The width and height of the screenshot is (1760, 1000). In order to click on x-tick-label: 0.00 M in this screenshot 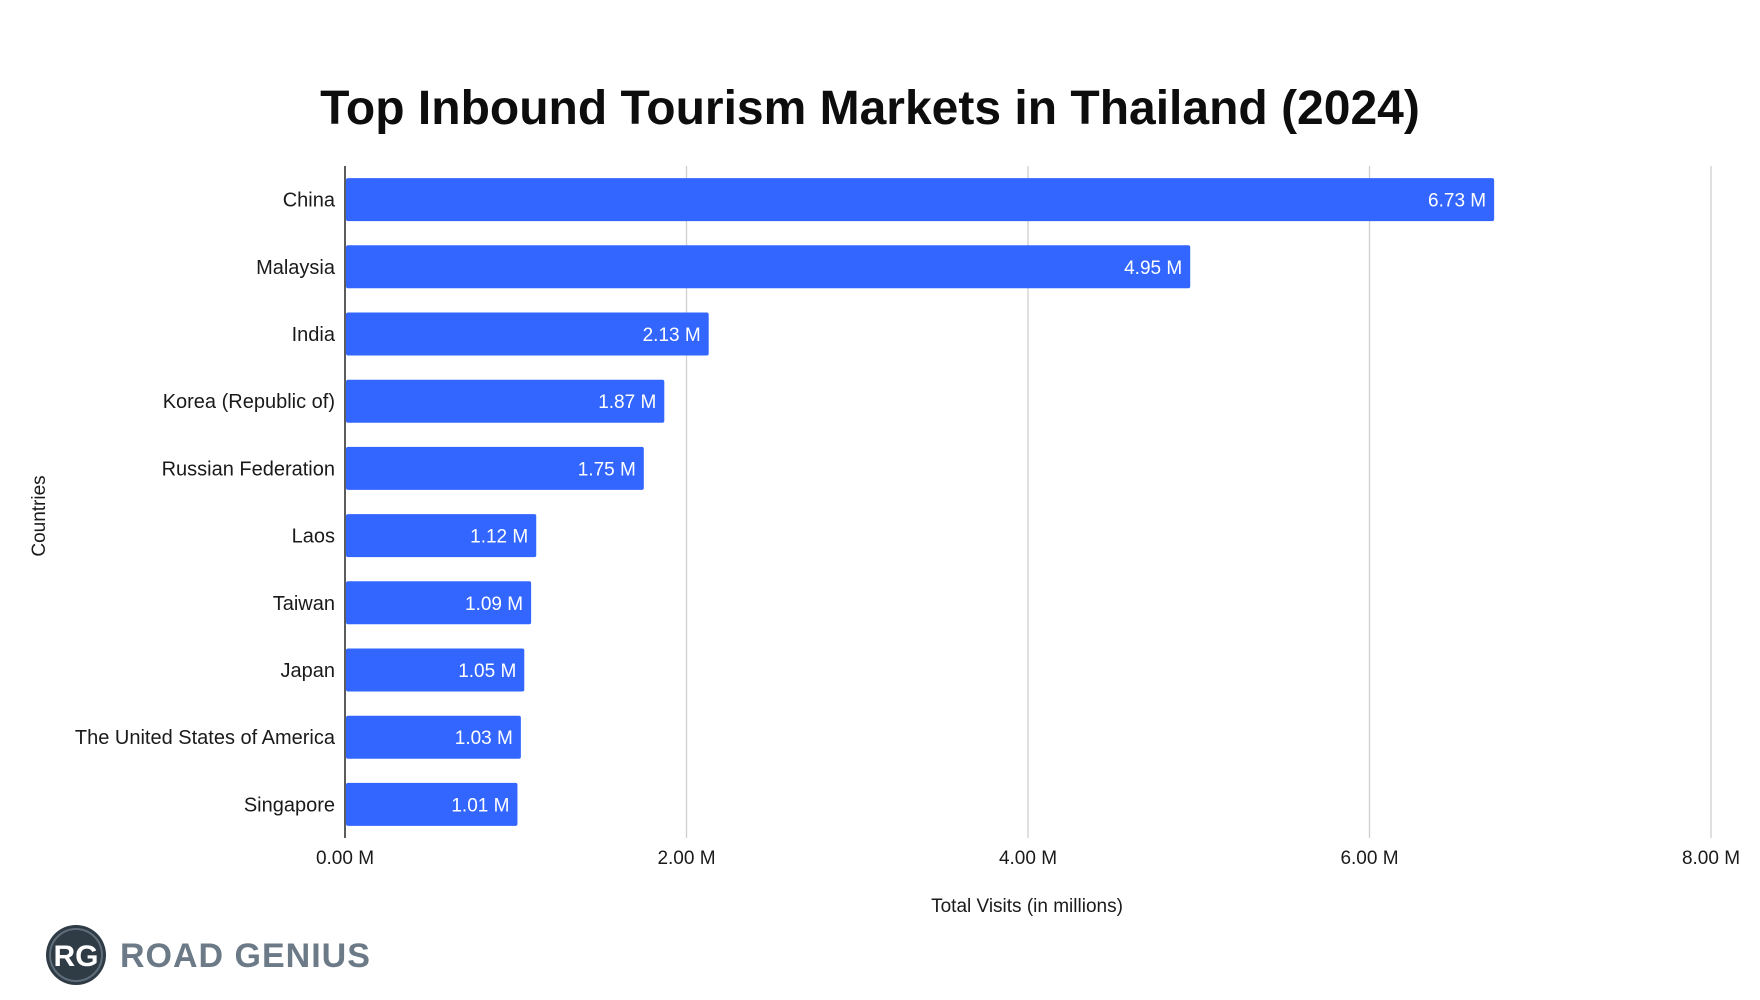, I will do `click(345, 858)`.